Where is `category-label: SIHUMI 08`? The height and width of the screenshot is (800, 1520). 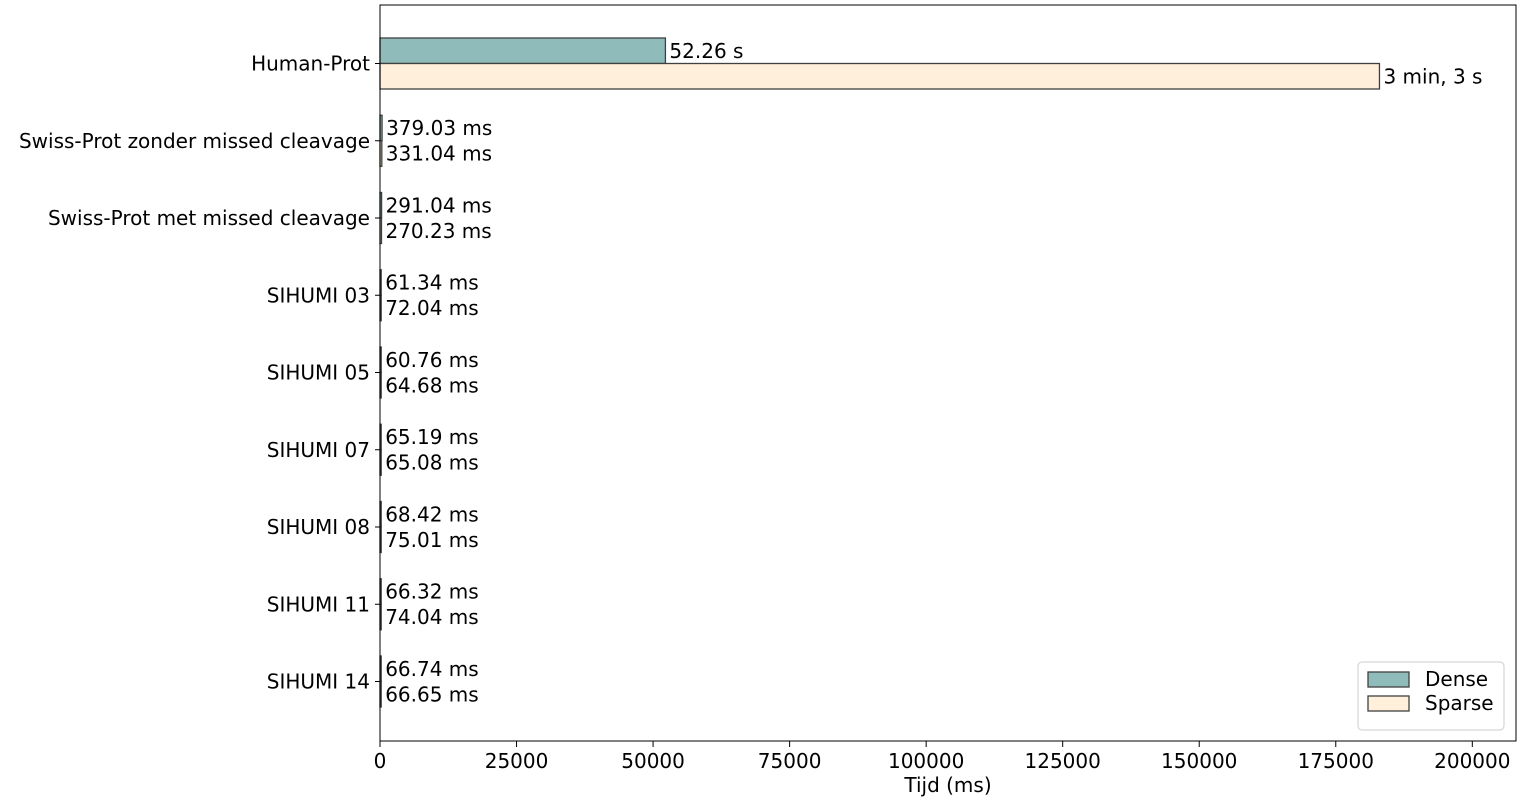
category-label: SIHUMI 08 is located at coordinates (318, 527).